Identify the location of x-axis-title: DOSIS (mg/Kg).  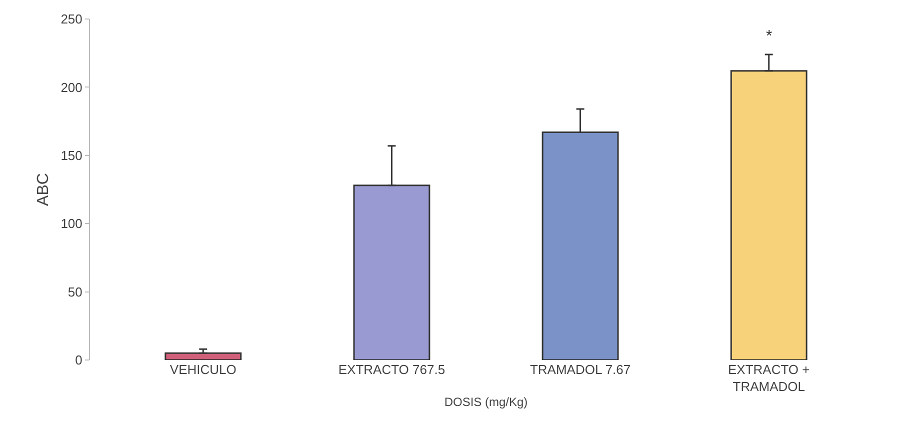
(486, 402).